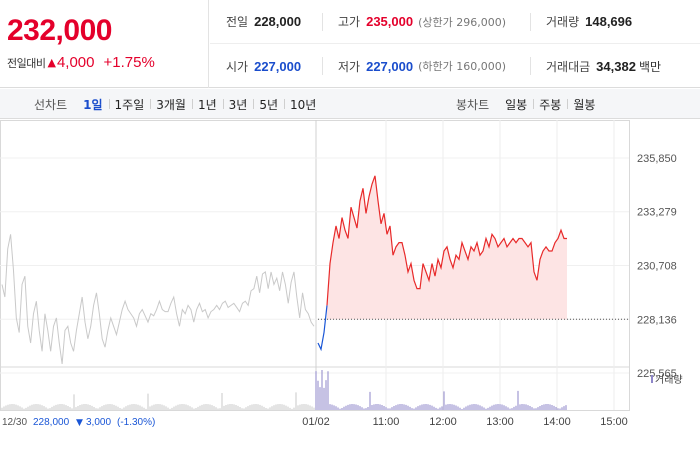 The width and height of the screenshot is (700, 450). What do you see at coordinates (473, 104) in the screenshot?
I see `candle-chart-label: 봉차트` at bounding box center [473, 104].